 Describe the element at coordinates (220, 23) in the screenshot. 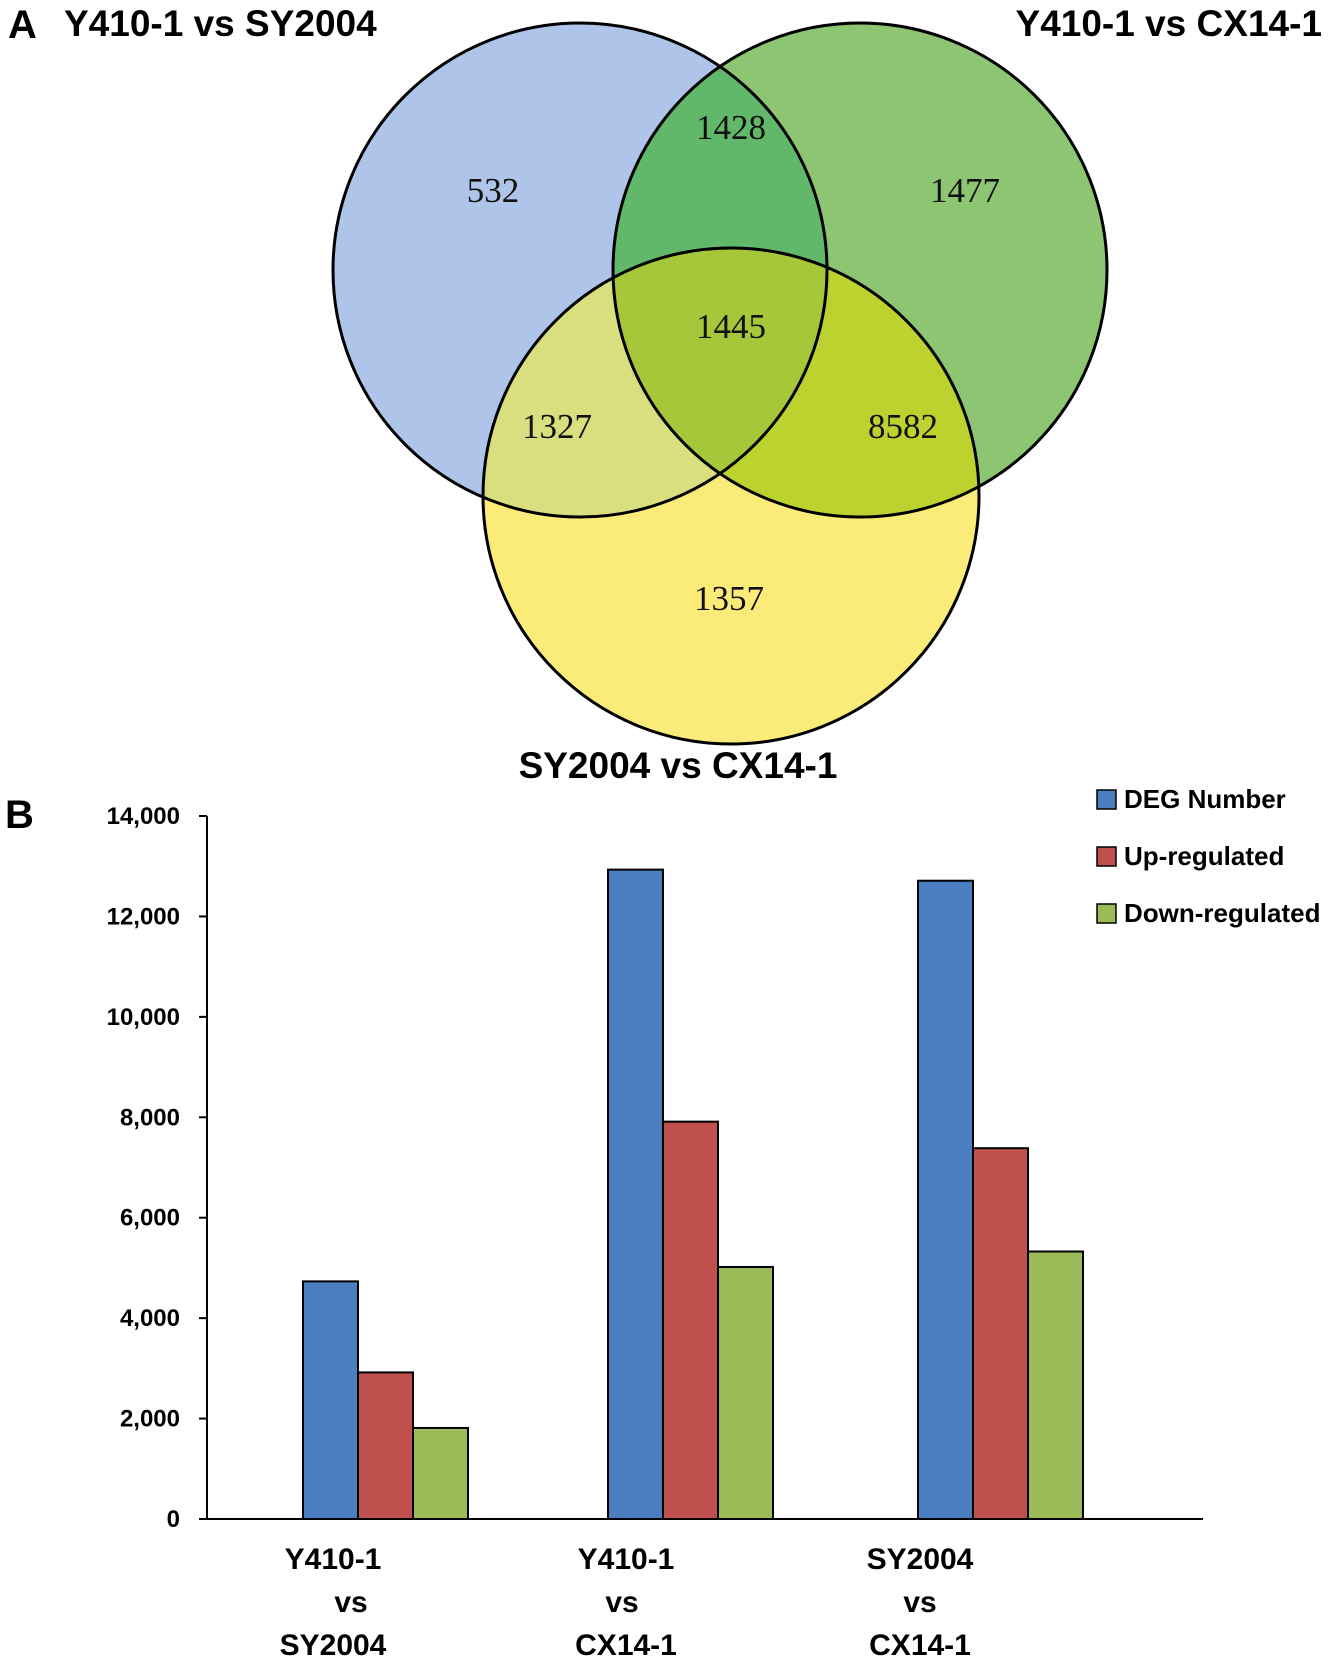

I see `venn-title-set1: Y410-1 vs SY2004` at that location.